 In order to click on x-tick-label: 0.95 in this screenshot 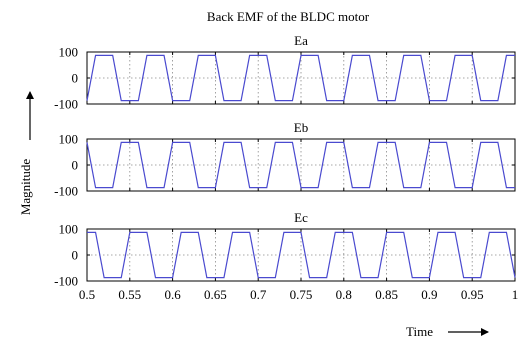, I will do `click(472, 294)`.